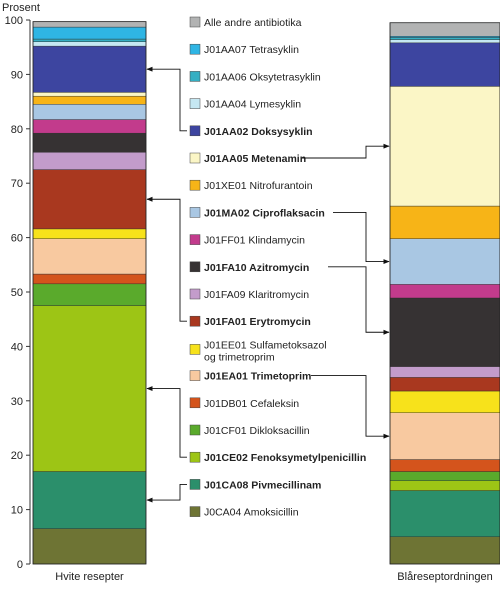  Describe the element at coordinates (89, 40) in the screenshot. I see `bar-segment-j01aa06-oksytetrasyklin-hvite` at that location.